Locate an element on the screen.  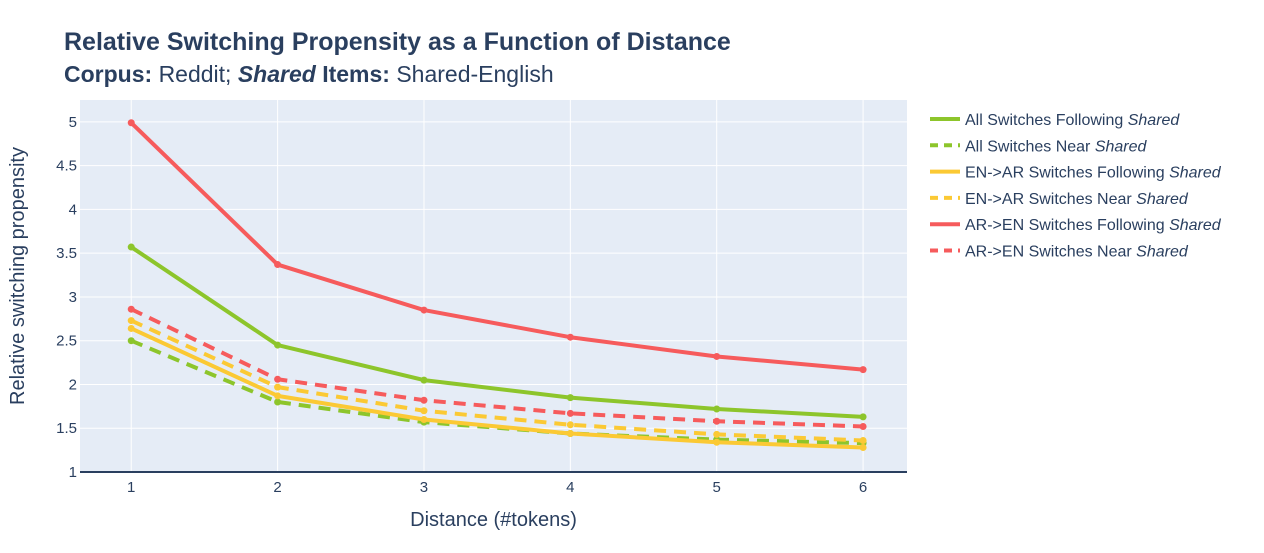
legend-label-text: All Switches Near is located at coordinates (1030, 146).